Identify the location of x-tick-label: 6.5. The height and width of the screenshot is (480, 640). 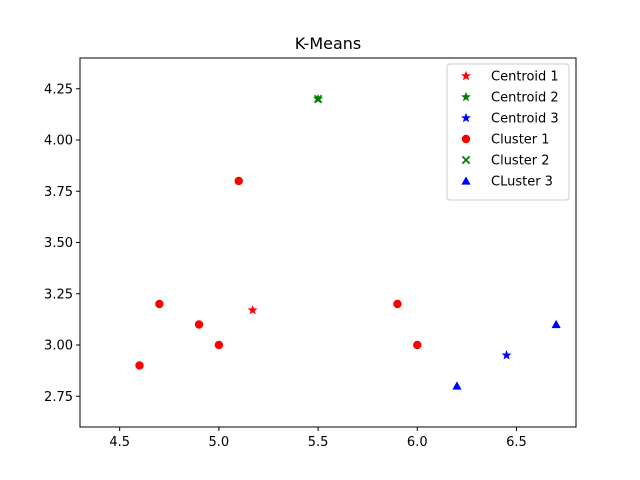
(516, 442).